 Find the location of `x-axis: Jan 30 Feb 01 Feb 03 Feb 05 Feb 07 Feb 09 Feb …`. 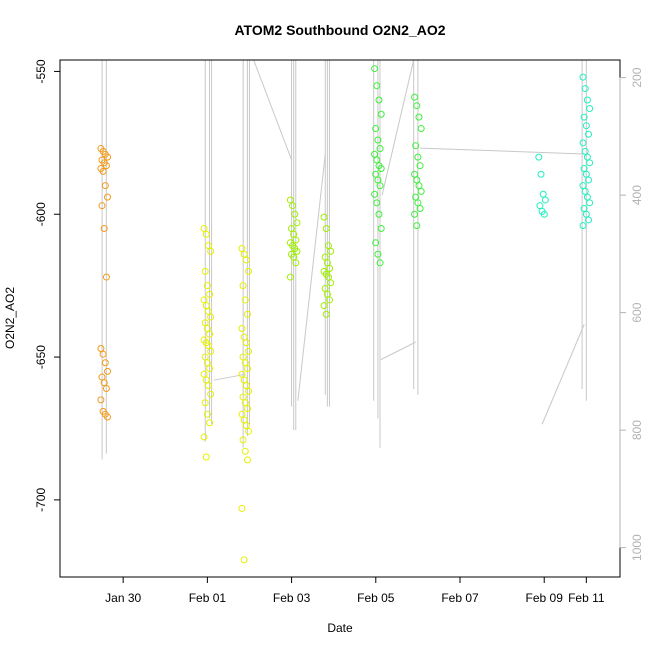

x-axis: Jan 30 Feb 01 Feb 03 Feb 05 Feb 07 Feb 09 Feb … is located at coordinates (355, 590).